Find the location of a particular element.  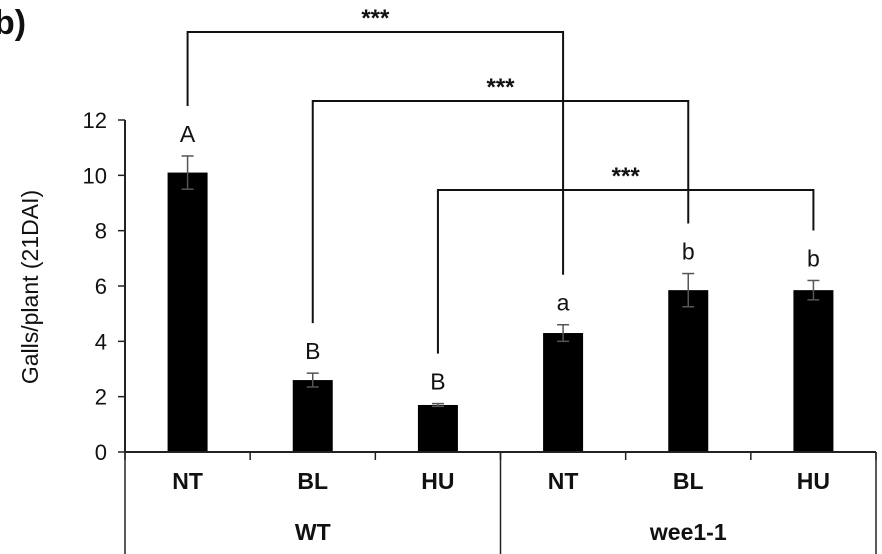

y-tick-label: 6 is located at coordinates (101, 286).